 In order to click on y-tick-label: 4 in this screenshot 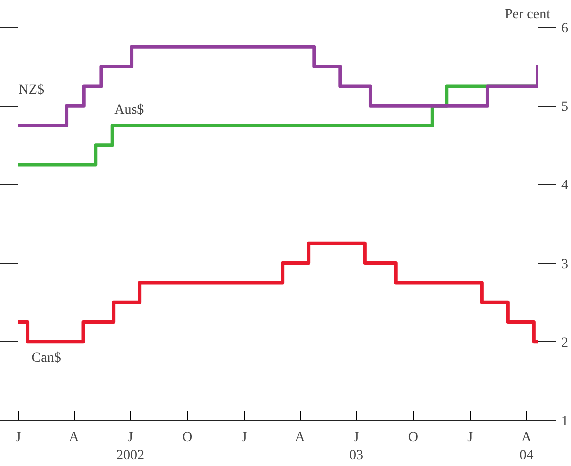, I will do `click(565, 186)`.